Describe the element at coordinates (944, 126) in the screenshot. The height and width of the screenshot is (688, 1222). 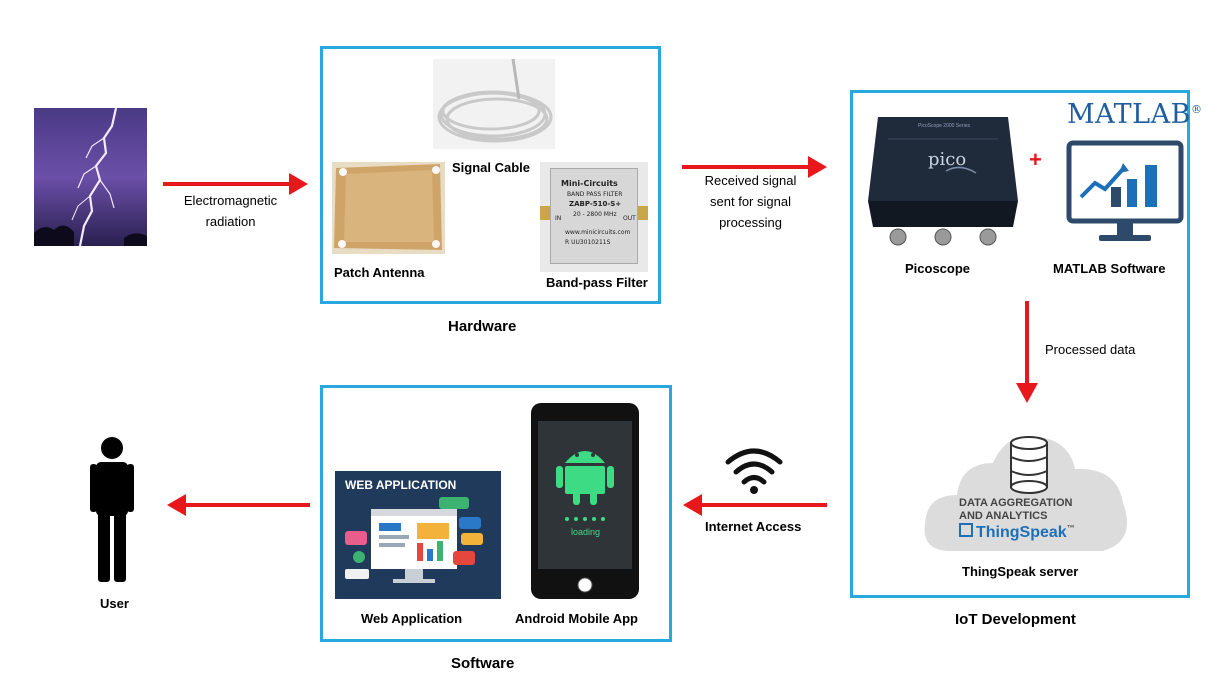
I see `picoscope-series: PicoScope 2000 Series` at that location.